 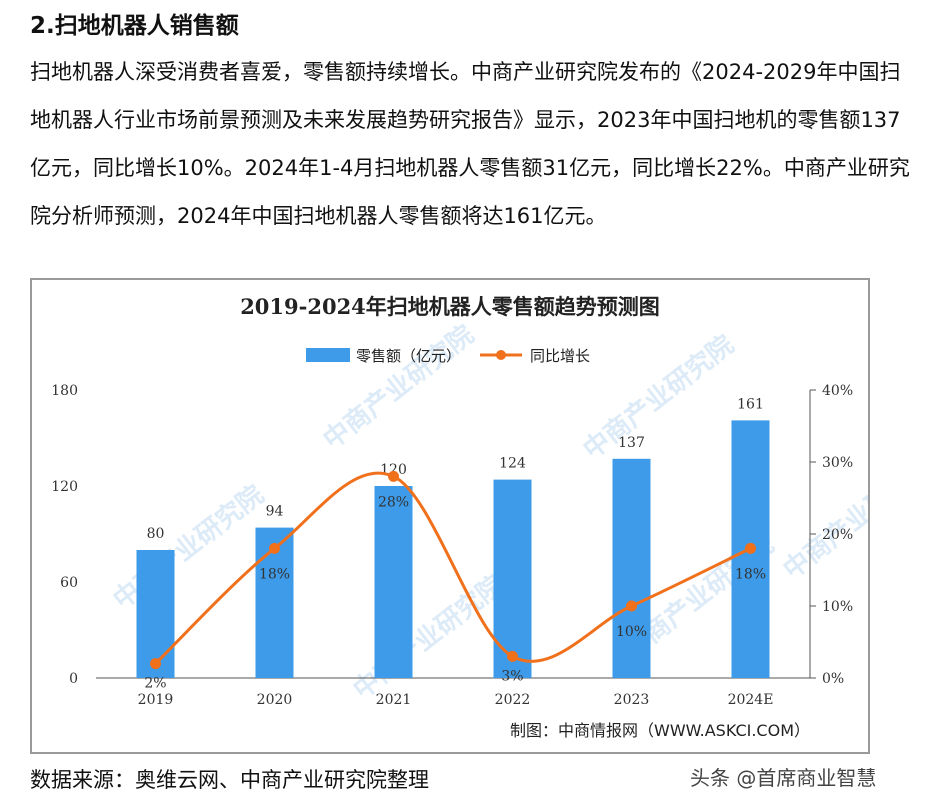 I want to click on growth-value-label: 3%, so click(x=512, y=676).